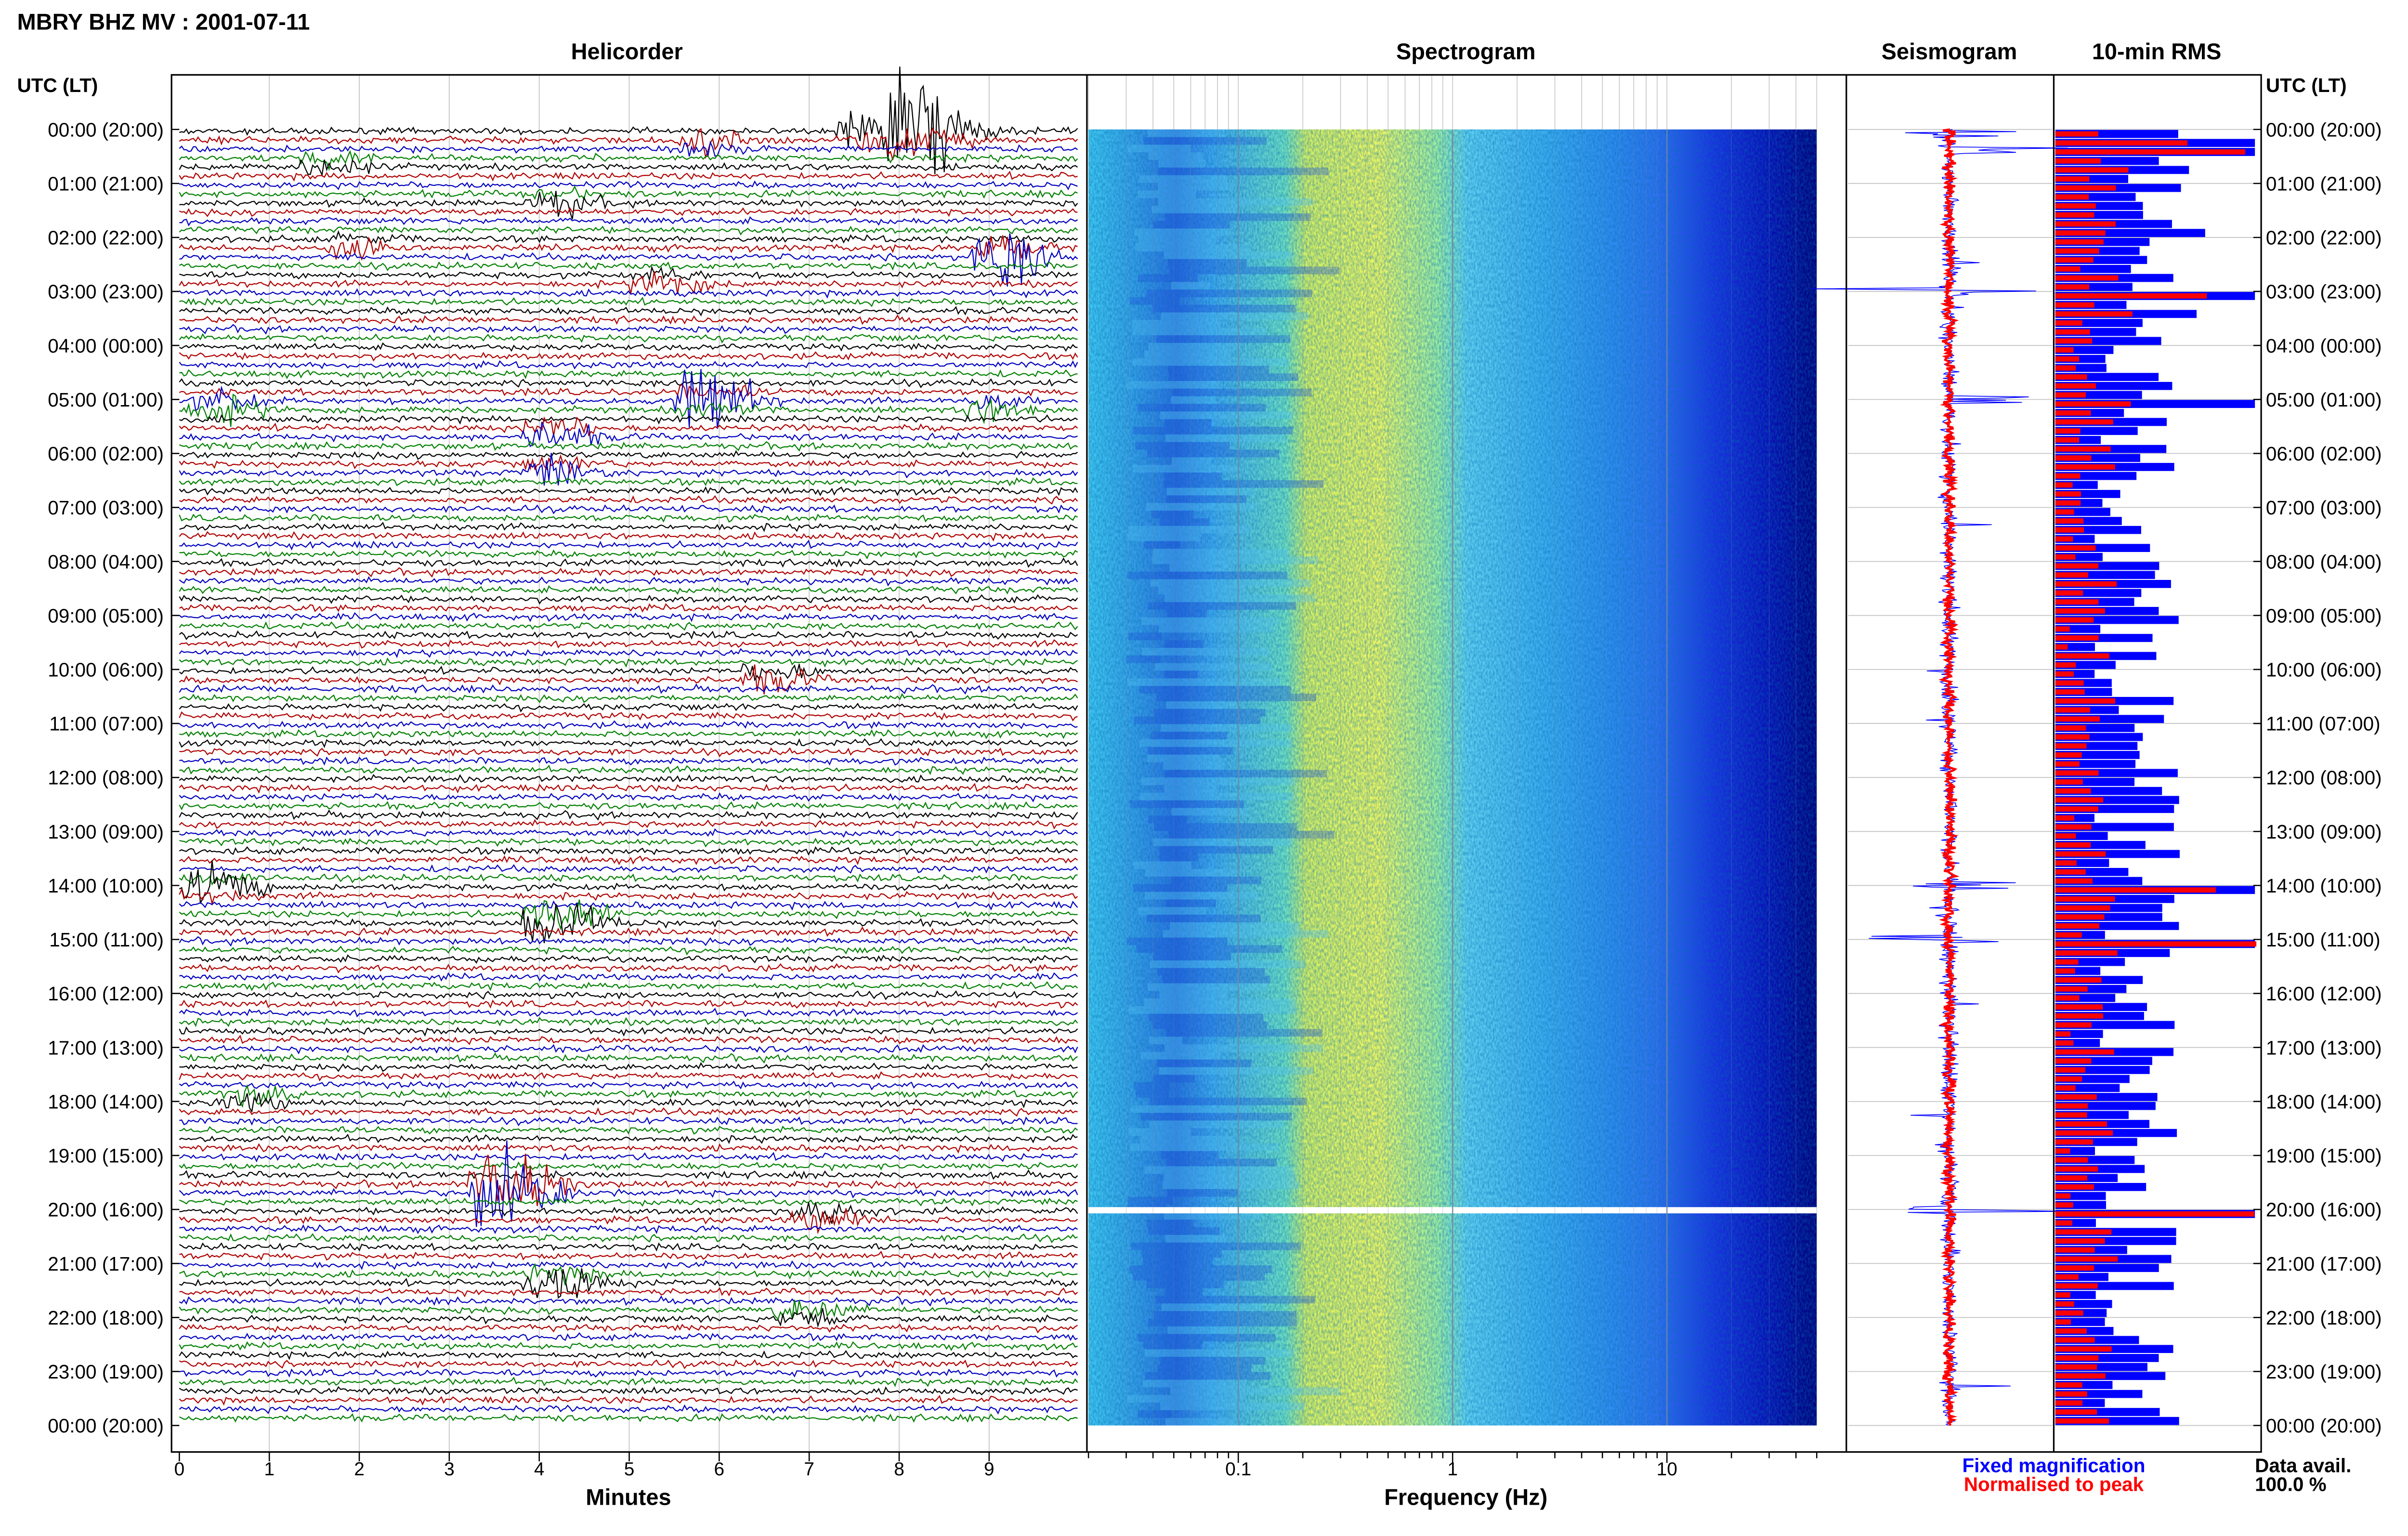 This screenshot has height=1536, width=2408. I want to click on hour-label-right: 15:00 (11:00), so click(2323, 940).